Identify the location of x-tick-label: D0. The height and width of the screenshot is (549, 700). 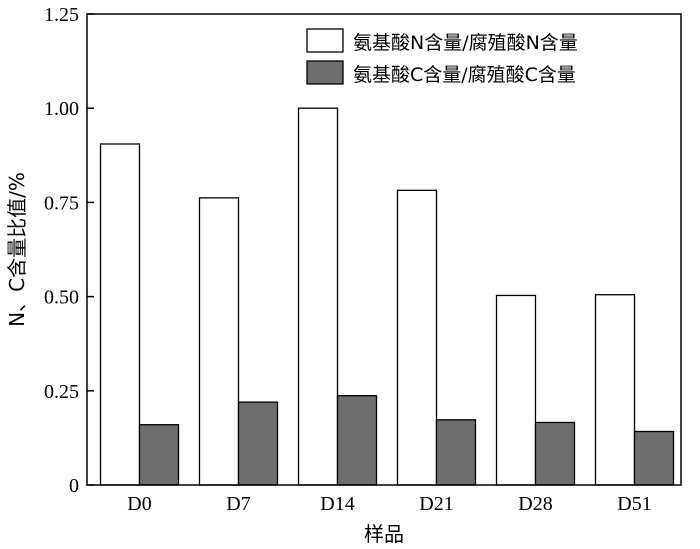
(139, 504).